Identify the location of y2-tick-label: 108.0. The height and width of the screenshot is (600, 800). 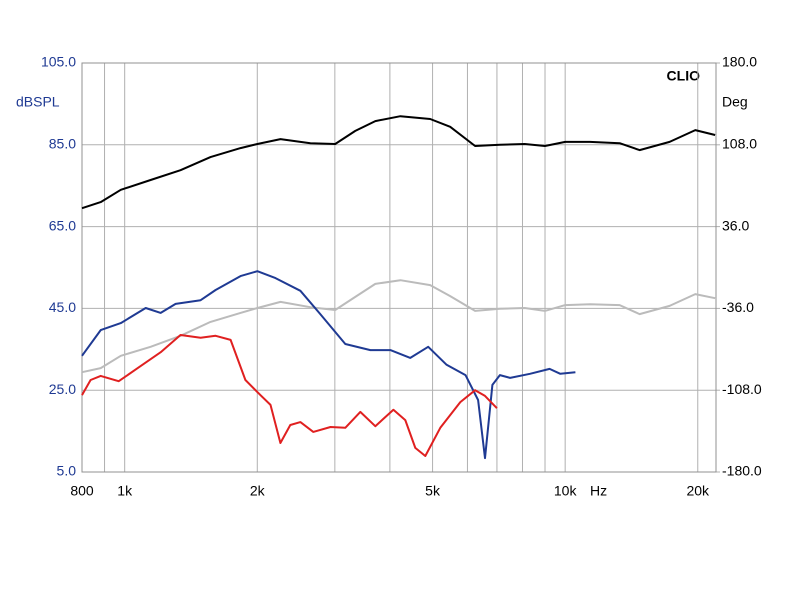
(739, 144).